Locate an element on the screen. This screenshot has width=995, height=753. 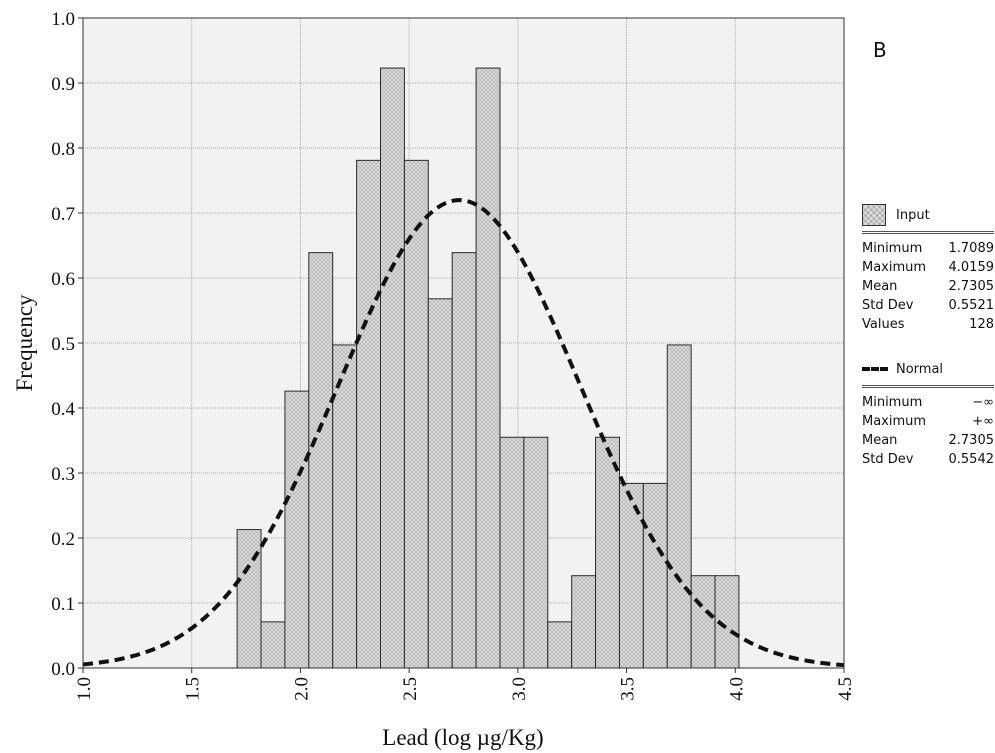
x-axis-label: Lead (log µg/Kg) is located at coordinates (462, 737).